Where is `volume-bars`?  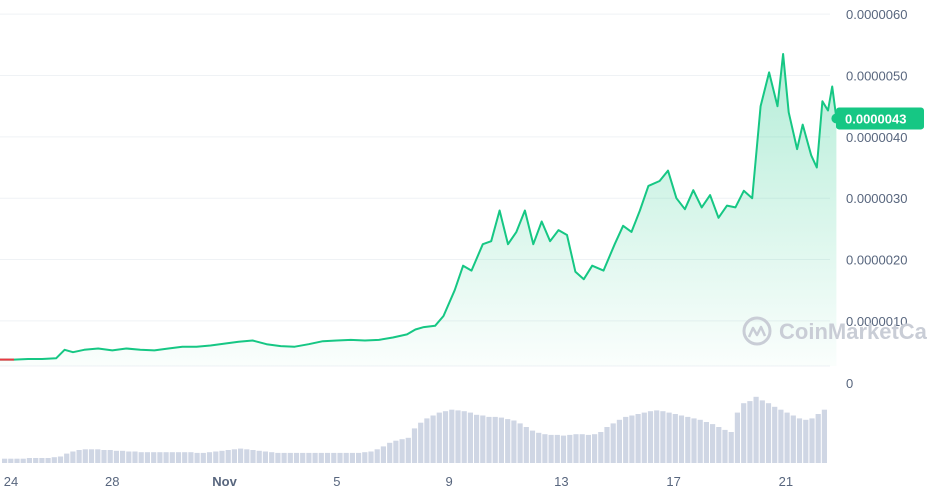
volume-bars is located at coordinates (414, 429).